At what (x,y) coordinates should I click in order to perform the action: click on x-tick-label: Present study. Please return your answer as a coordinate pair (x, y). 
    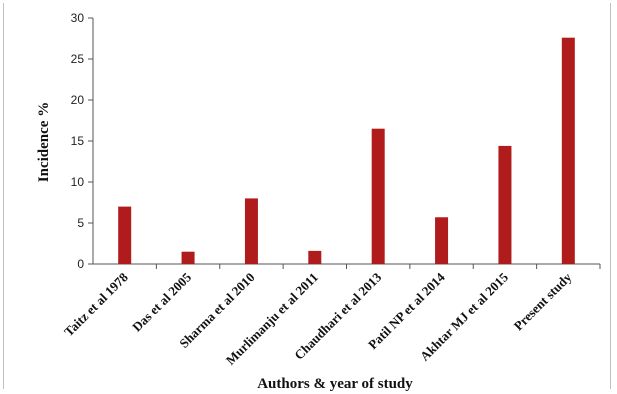
    Looking at the image, I should click on (543, 301).